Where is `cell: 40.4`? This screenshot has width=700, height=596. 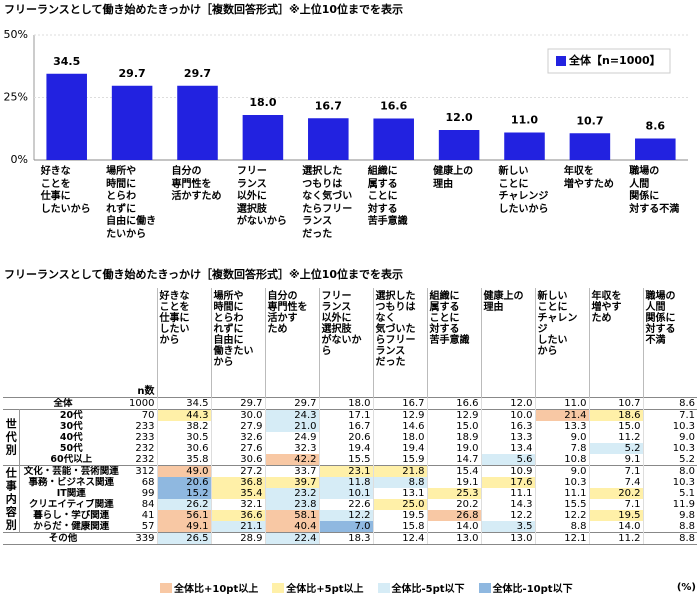
cell: 40.4 is located at coordinates (291, 527).